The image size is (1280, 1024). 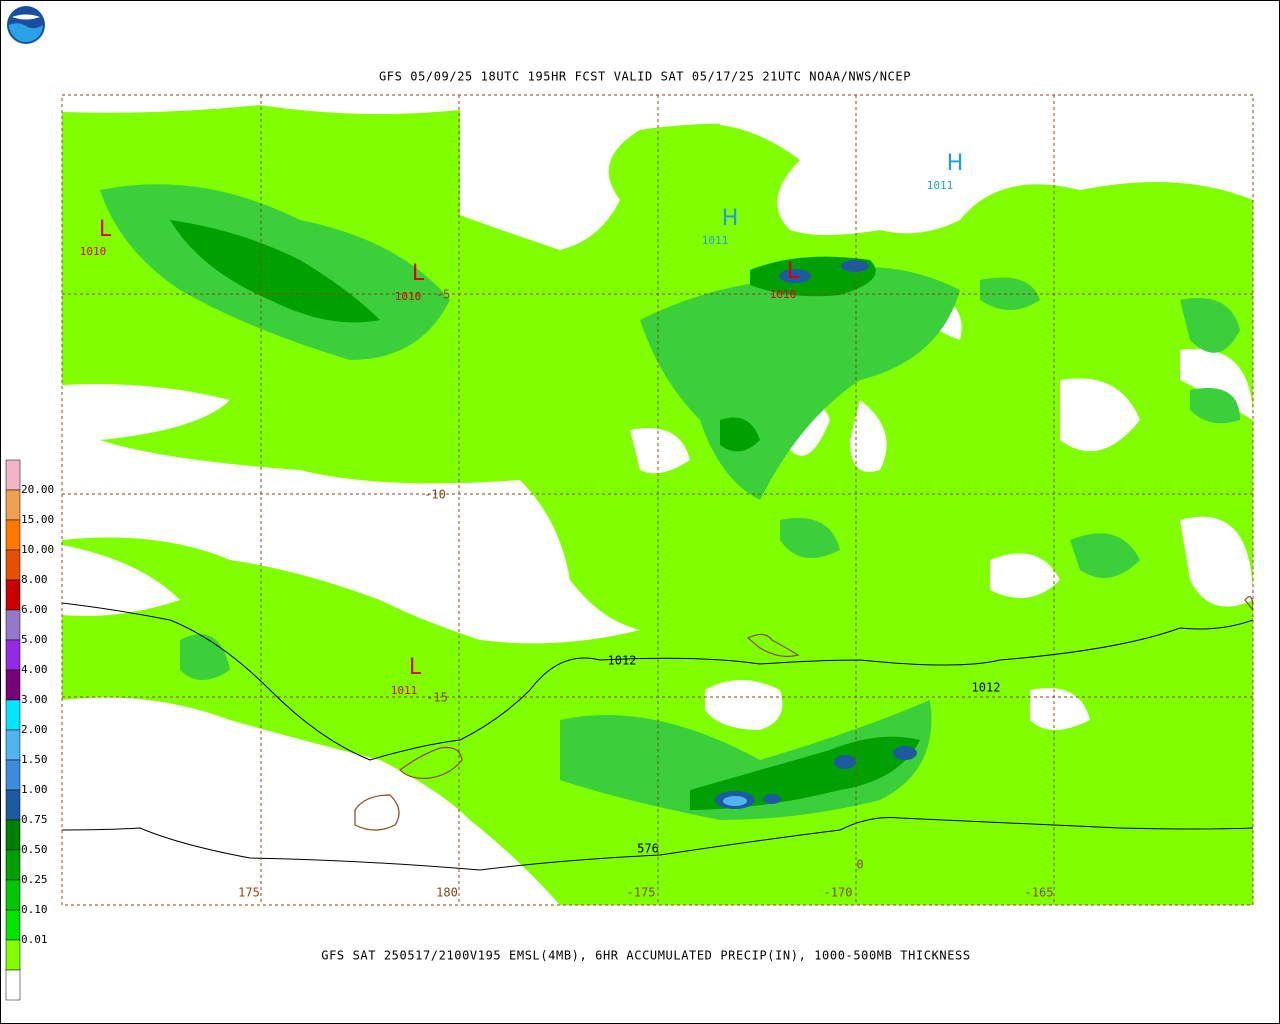 I want to click on lon-label: -175, so click(x=641, y=893).